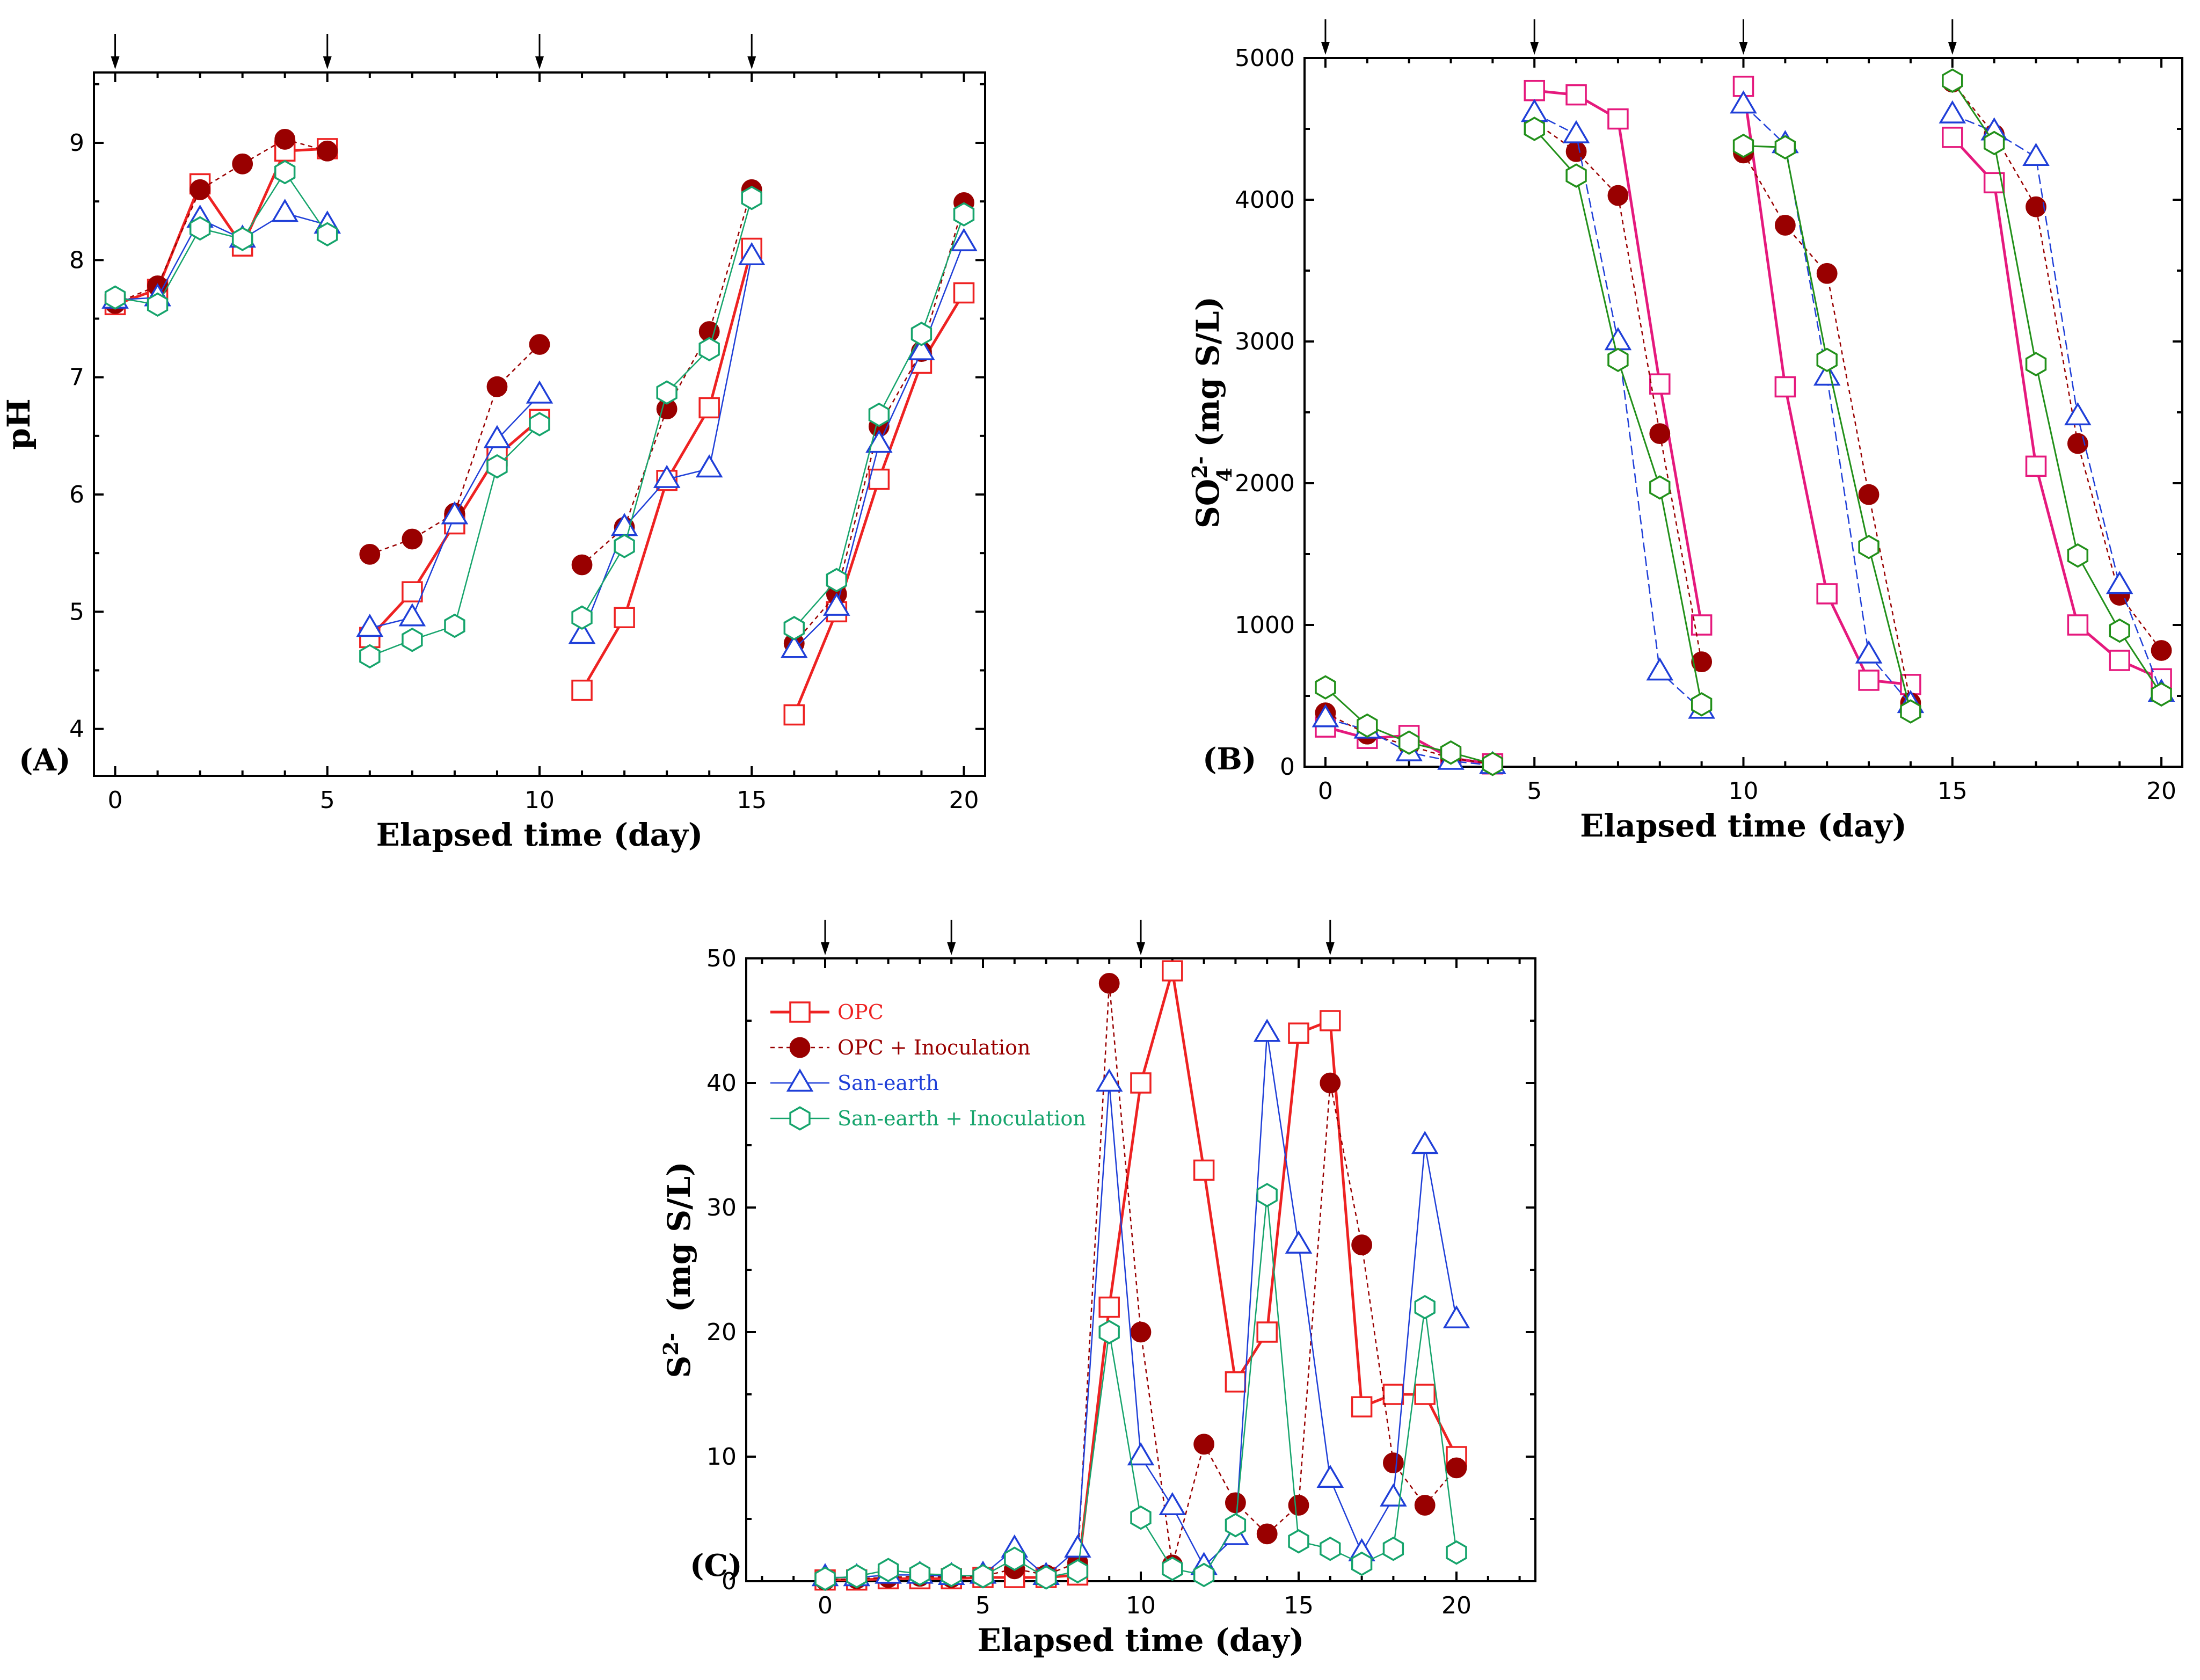 Image resolution: width=2200 pixels, height=1680 pixels. What do you see at coordinates (722, 1207) in the screenshot?
I see `y-tick-label: 30` at bounding box center [722, 1207].